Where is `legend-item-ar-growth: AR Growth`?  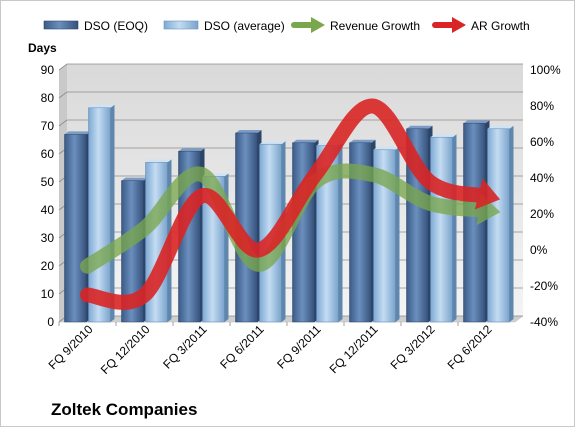
legend-item-ar-growth: AR Growth is located at coordinates (481, 25).